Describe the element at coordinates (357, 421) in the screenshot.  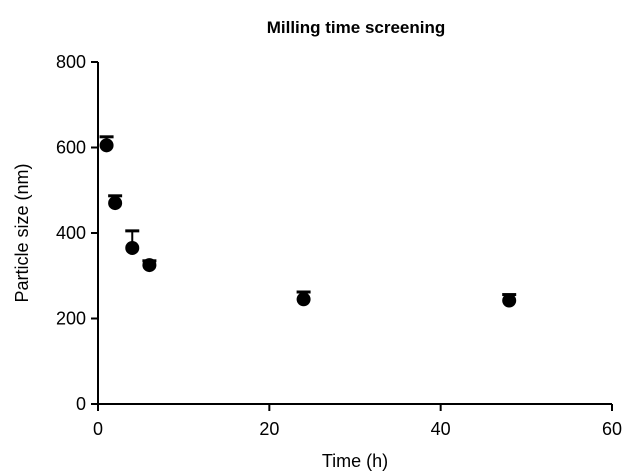
I see `x-ticks: 0 20 40 60` at that location.